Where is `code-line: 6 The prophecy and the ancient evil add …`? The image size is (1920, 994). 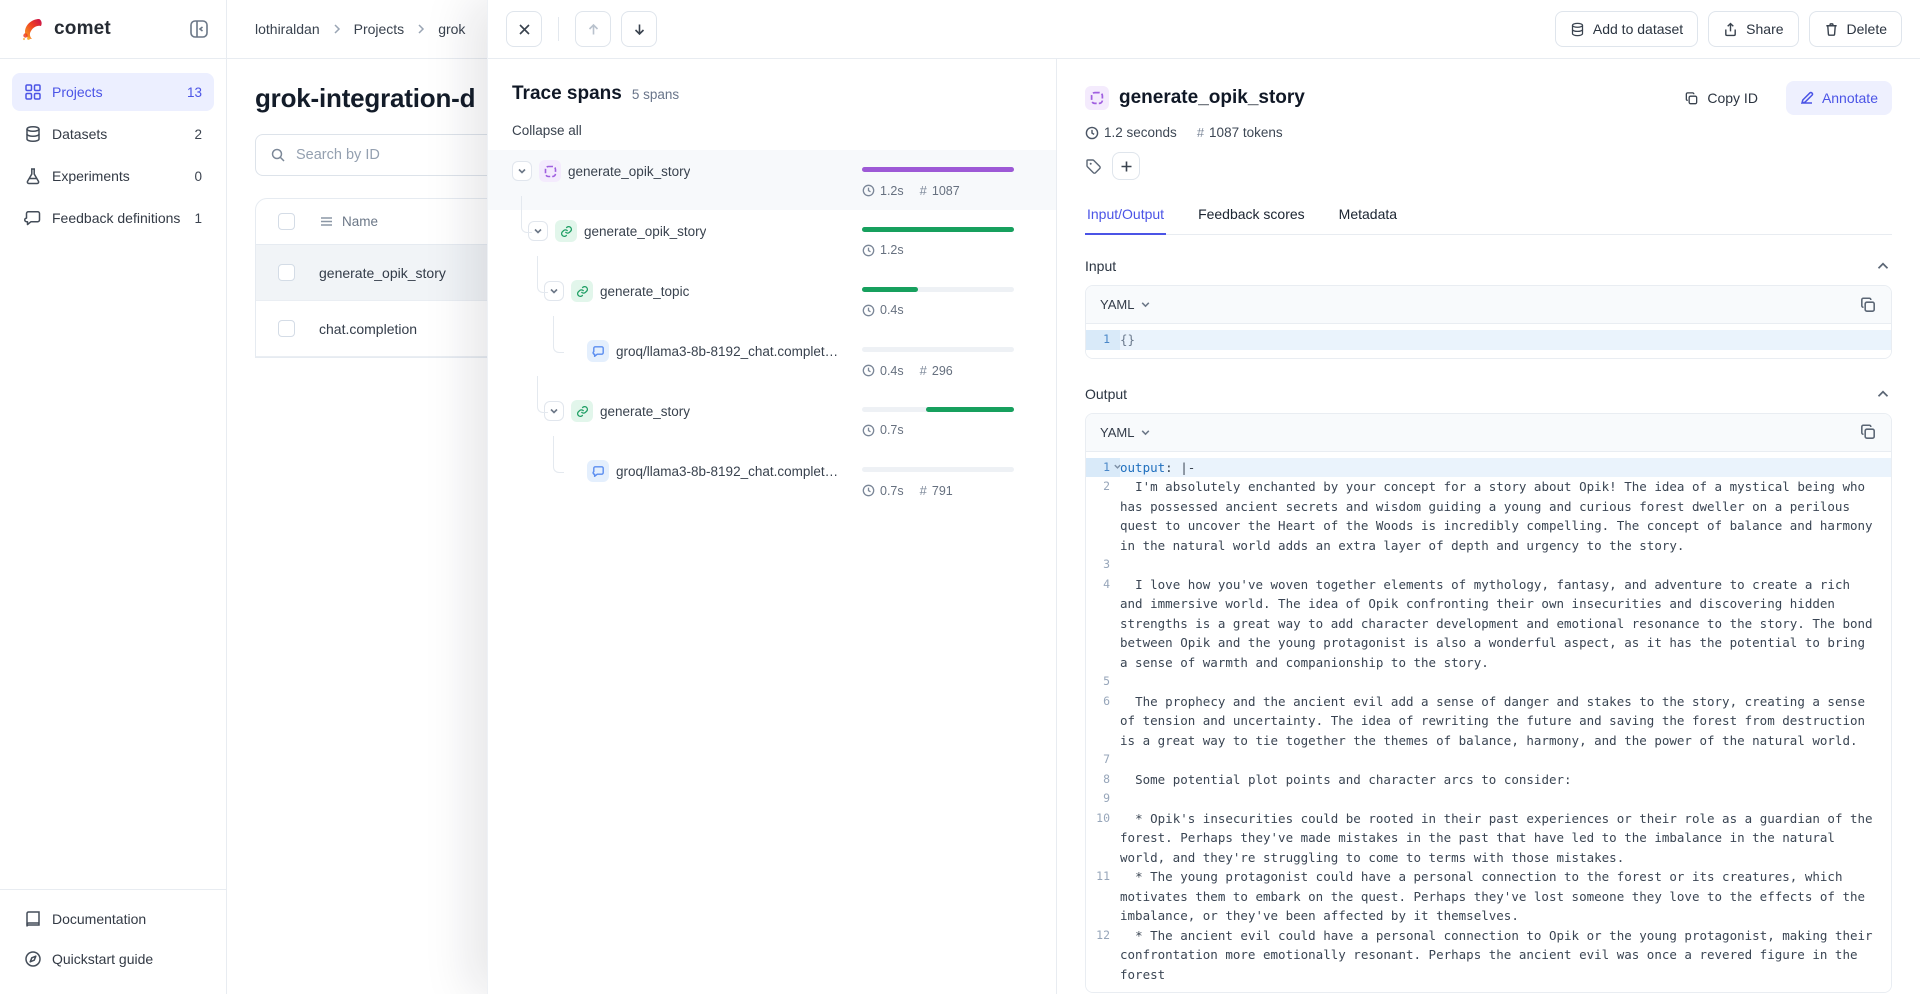 code-line: 6 The prophecy and the ancient evil add … is located at coordinates (1488, 721).